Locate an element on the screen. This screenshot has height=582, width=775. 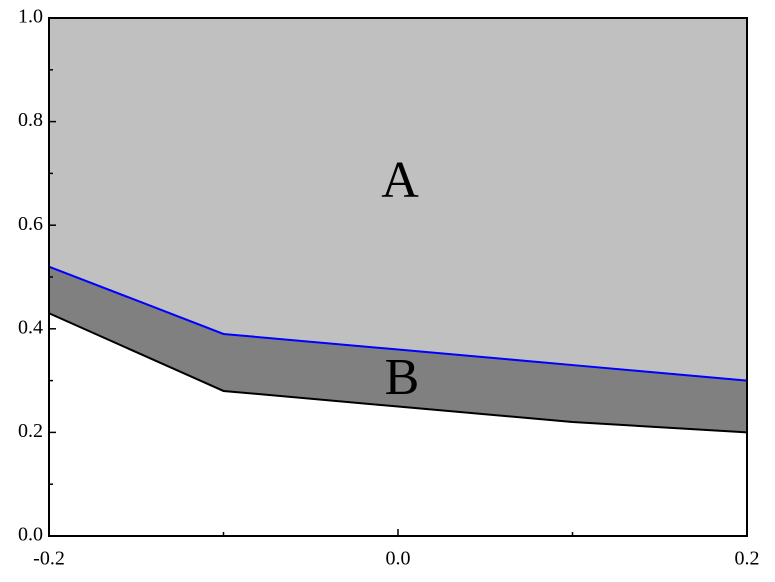
region-label: B is located at coordinates (402, 377).